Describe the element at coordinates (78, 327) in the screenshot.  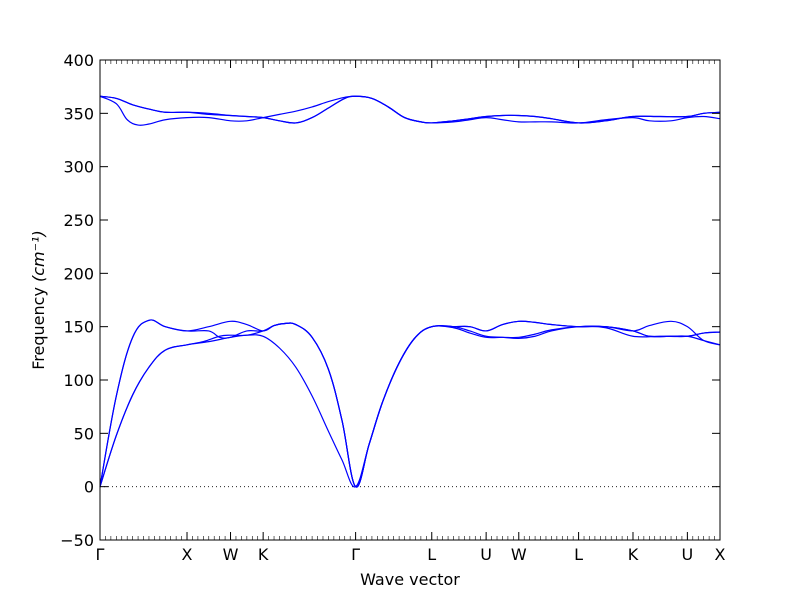
I see `y-tick-label: 150` at that location.